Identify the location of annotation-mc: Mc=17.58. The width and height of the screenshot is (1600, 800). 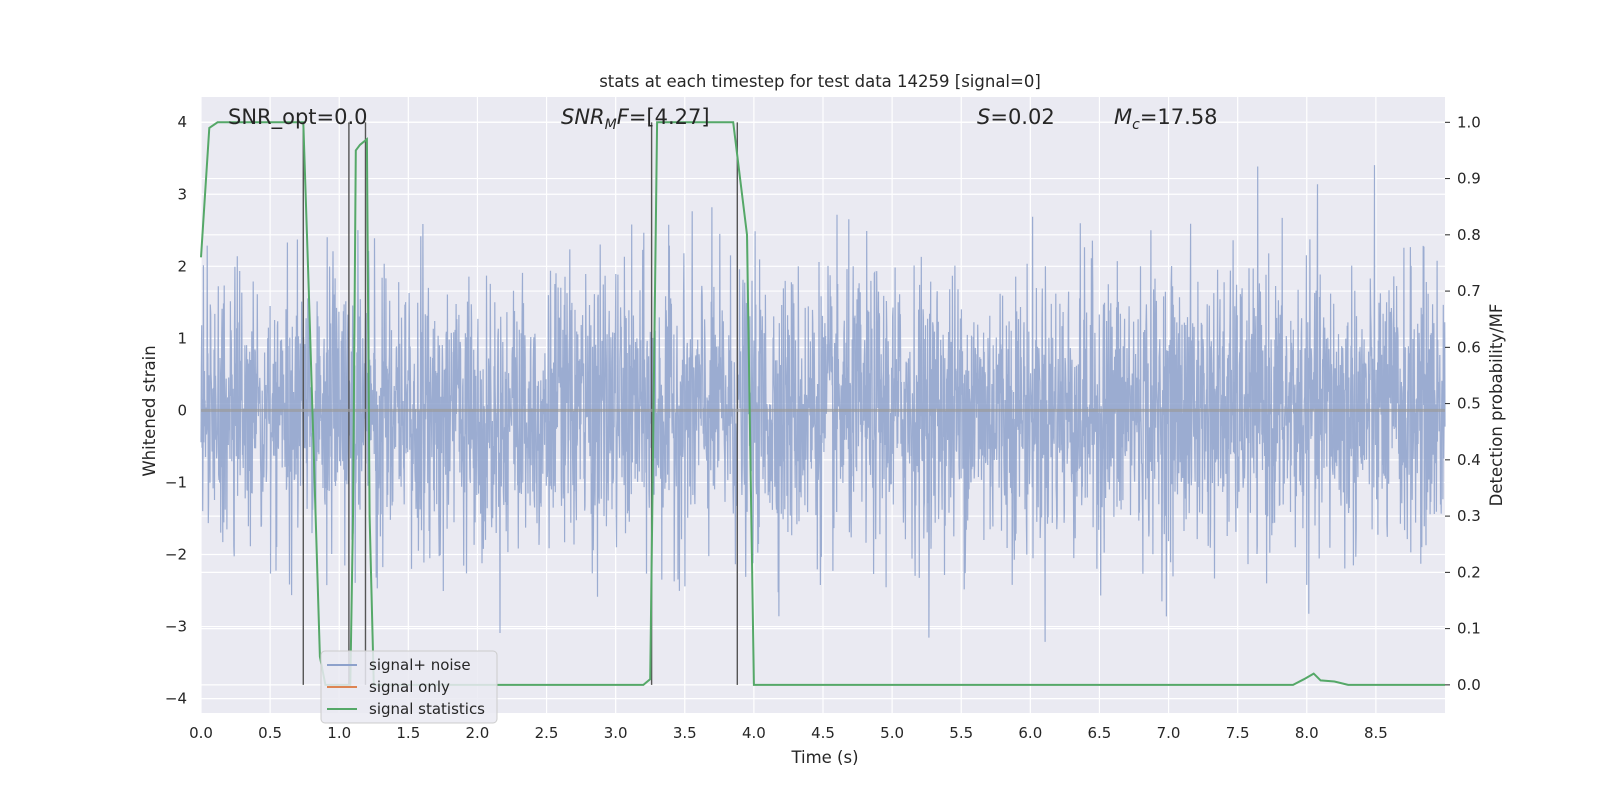
(1166, 119).